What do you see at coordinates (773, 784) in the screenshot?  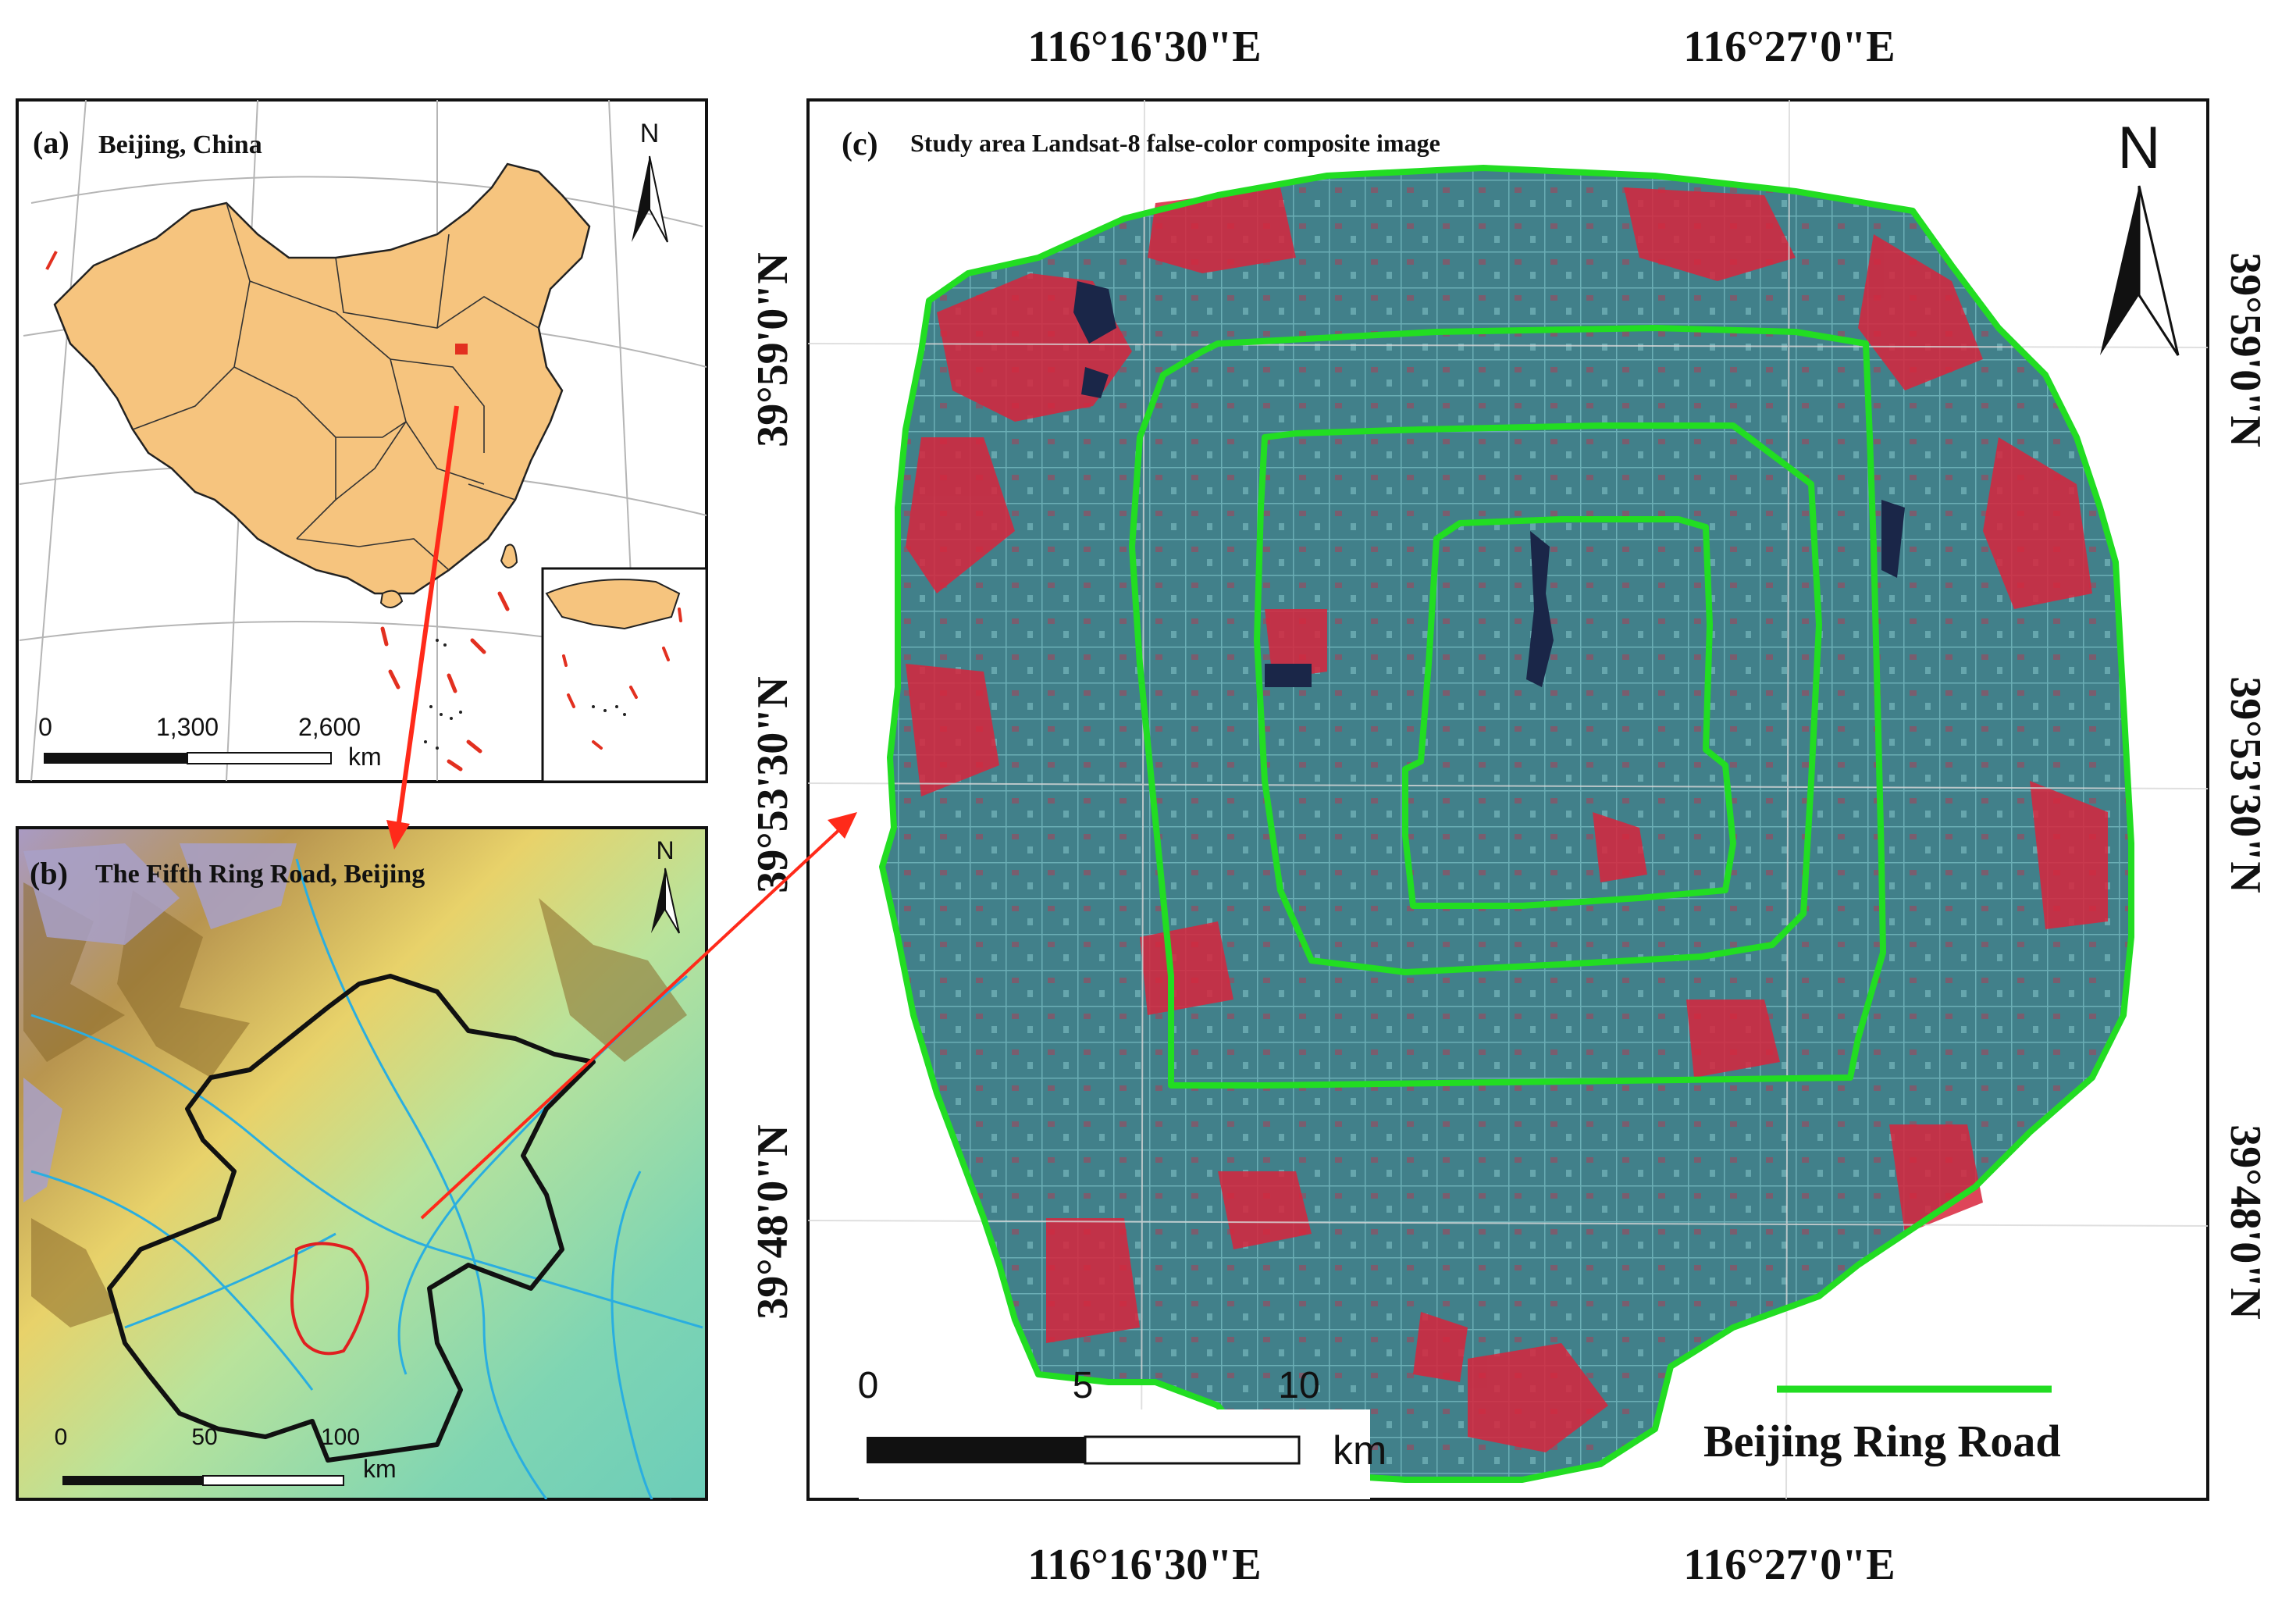 I see `lat-left-2: 39°53'30"N` at bounding box center [773, 784].